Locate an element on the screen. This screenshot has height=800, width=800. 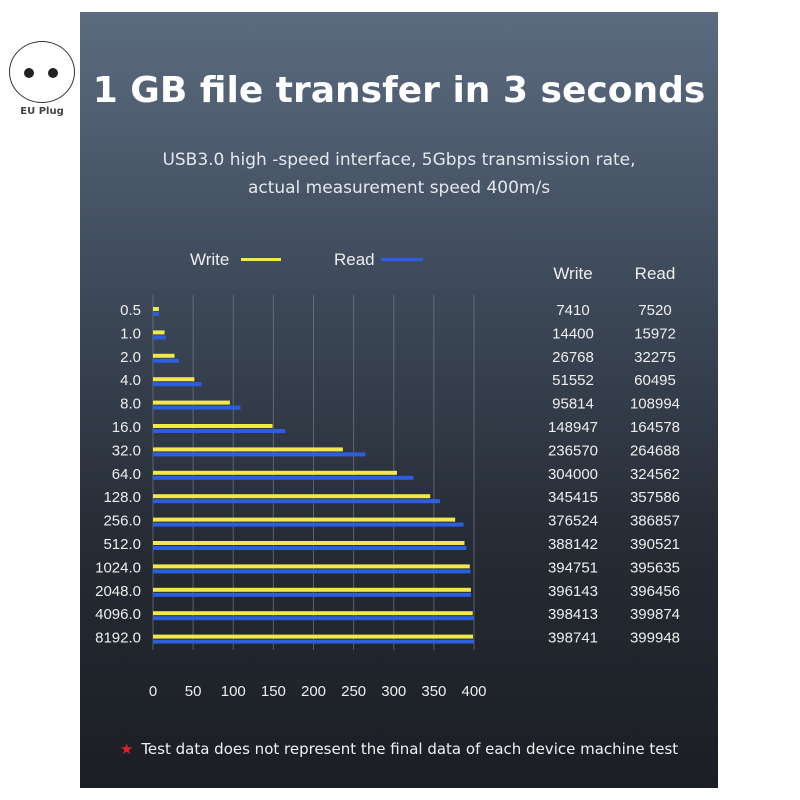
x-tick-label: 250 is located at coordinates (353, 691).